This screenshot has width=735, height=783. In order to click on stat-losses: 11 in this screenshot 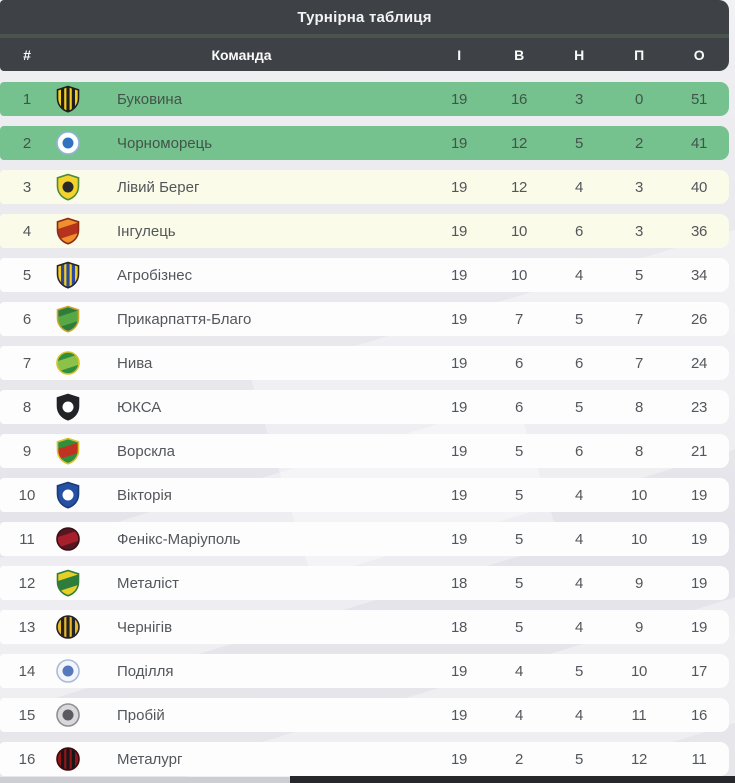, I will do `click(639, 715)`.